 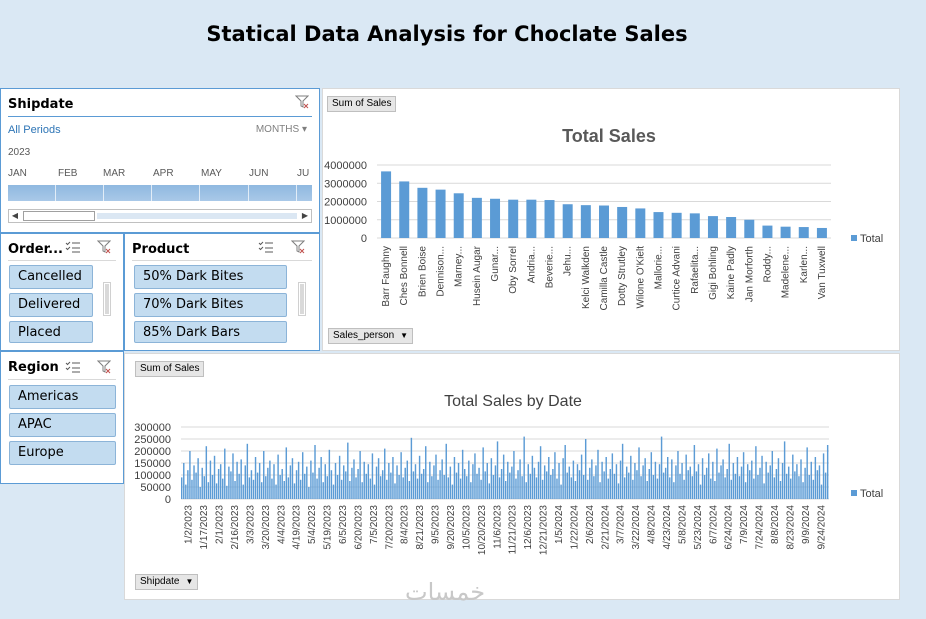 What do you see at coordinates (107, 299) in the screenshot?
I see `order-slicer-scrollbar` at bounding box center [107, 299].